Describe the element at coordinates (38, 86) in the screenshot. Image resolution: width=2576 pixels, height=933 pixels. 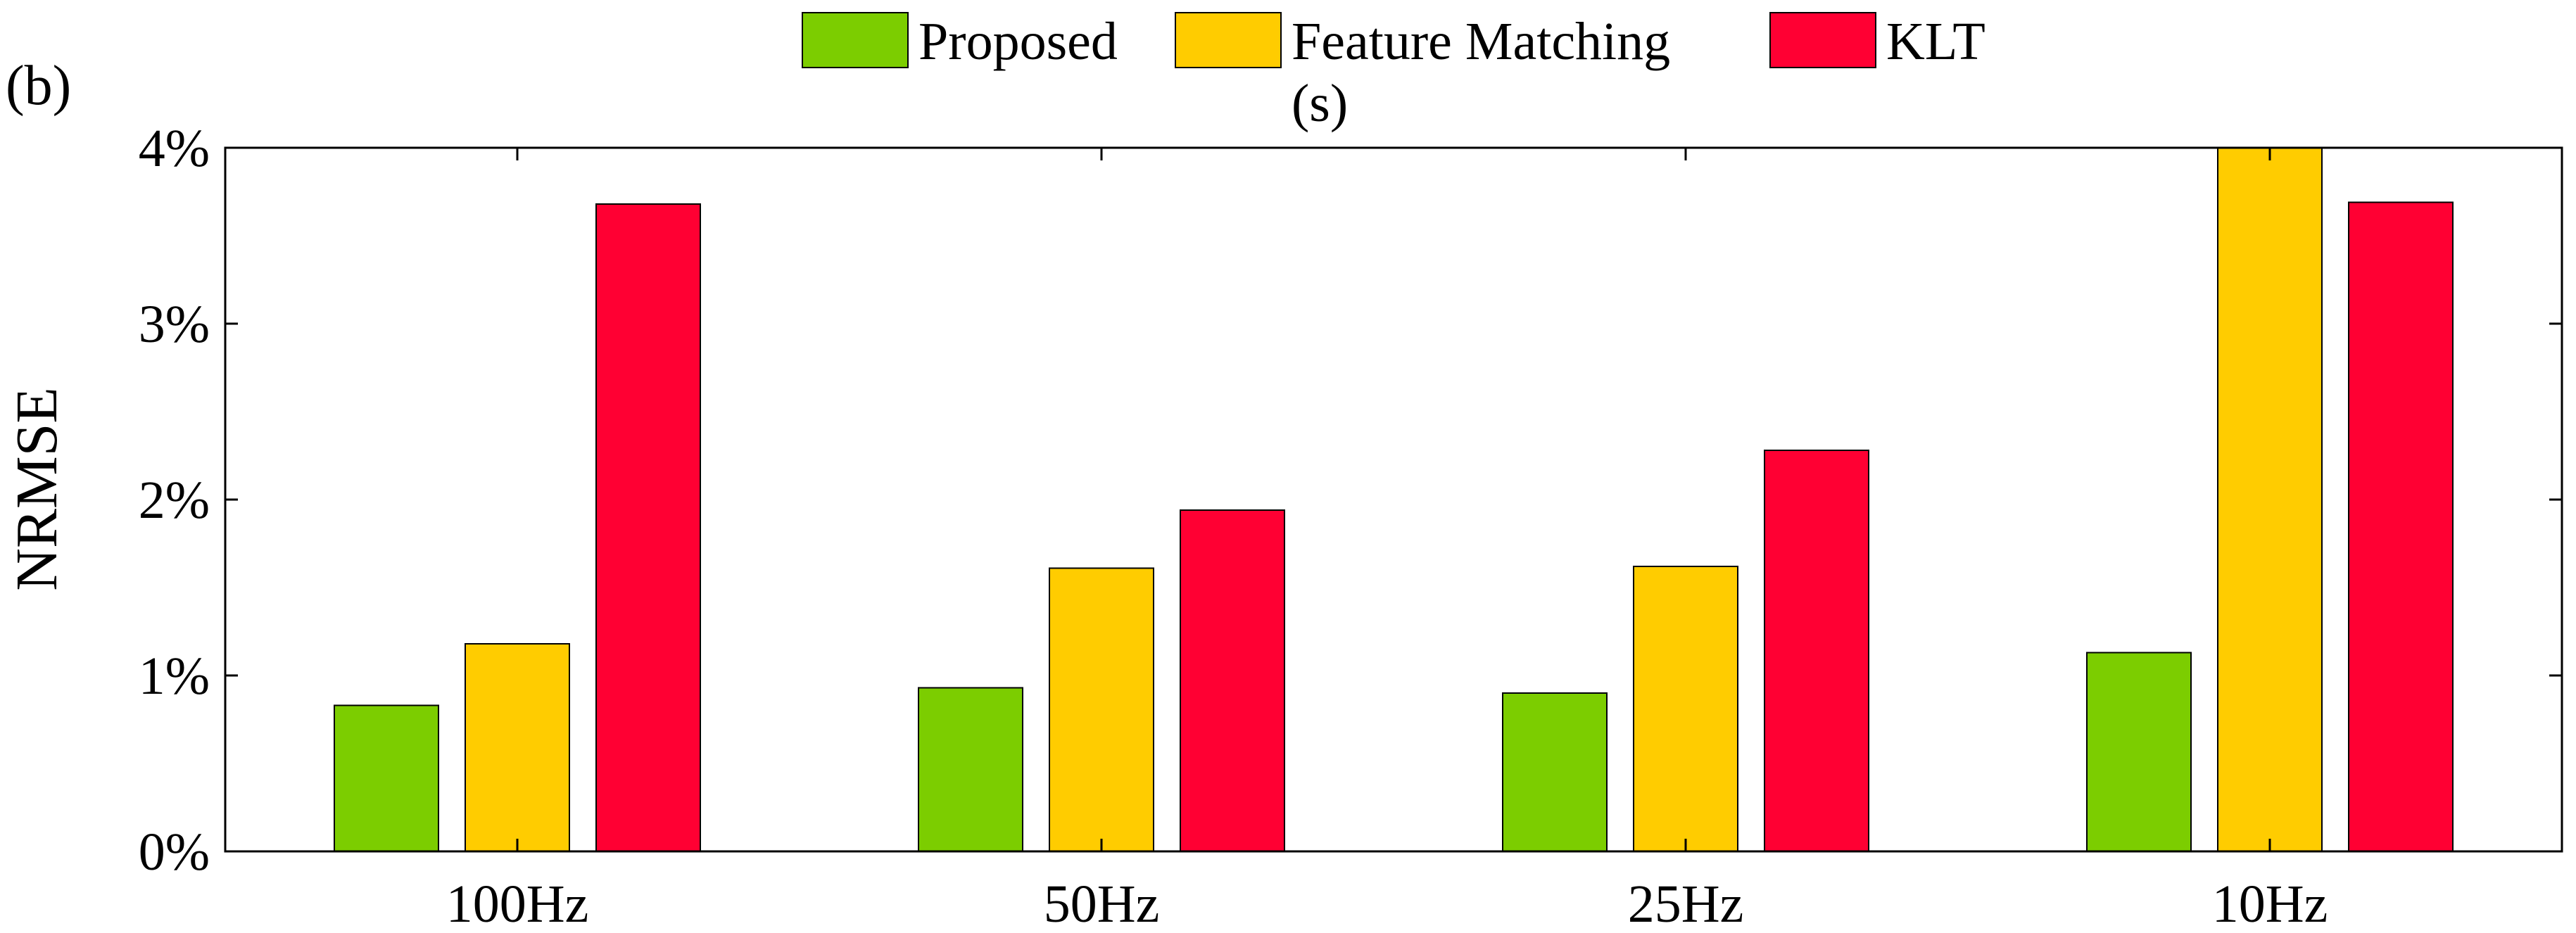
I see `panel-label: (b)` at that location.